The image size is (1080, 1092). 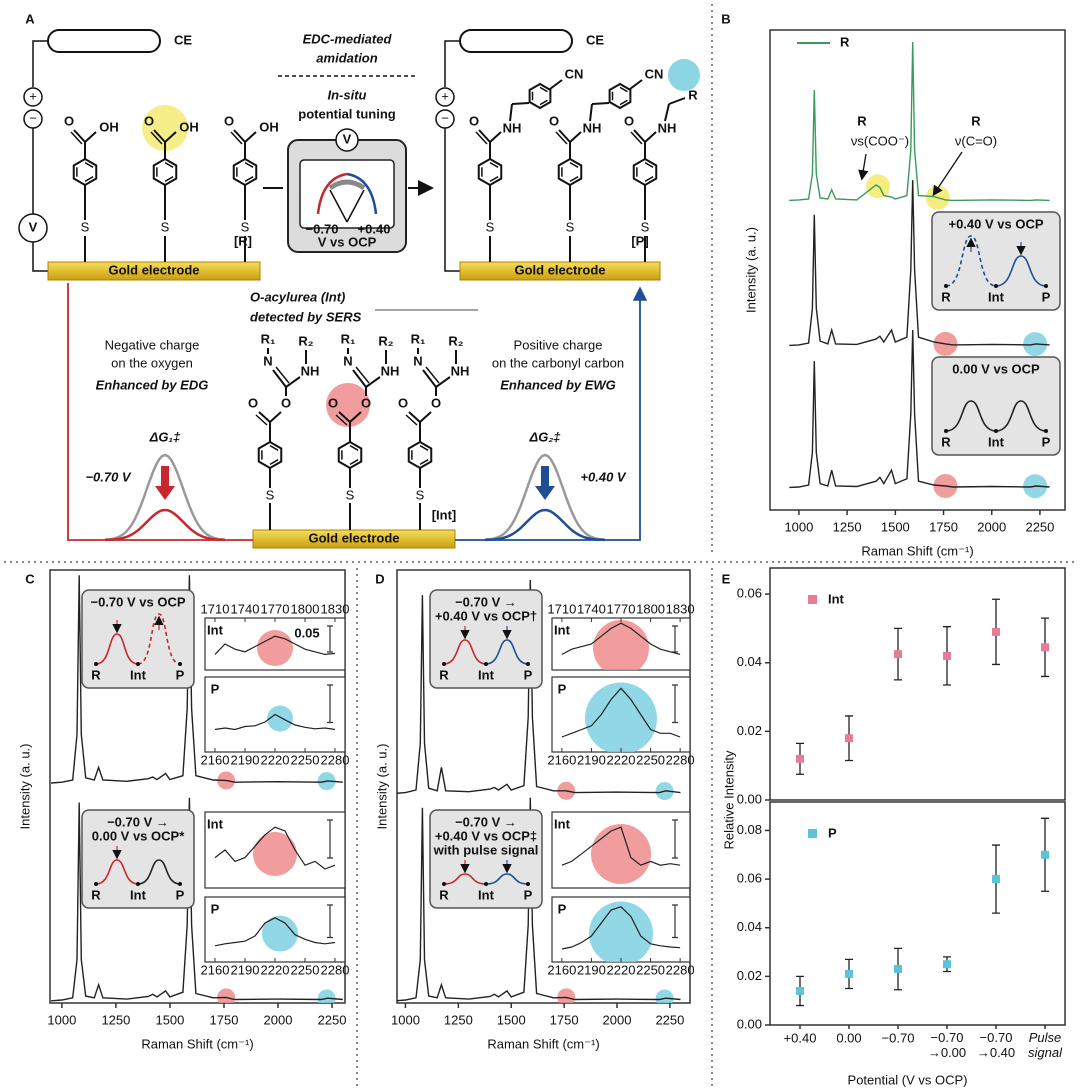 I want to click on down-arrow, so click(x=165, y=483).